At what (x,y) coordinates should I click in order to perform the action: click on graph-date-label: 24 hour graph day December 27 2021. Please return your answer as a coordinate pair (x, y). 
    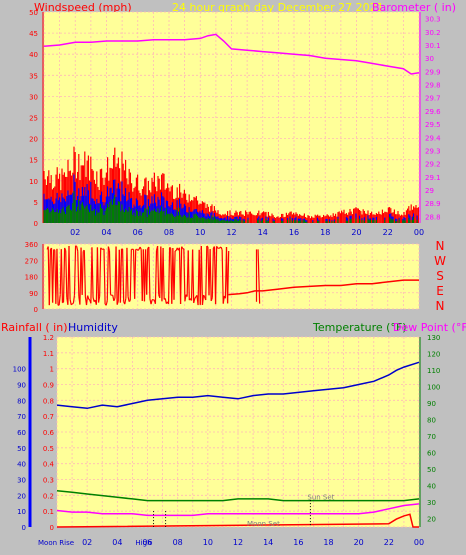
    Looking at the image, I should click on (278, 7).